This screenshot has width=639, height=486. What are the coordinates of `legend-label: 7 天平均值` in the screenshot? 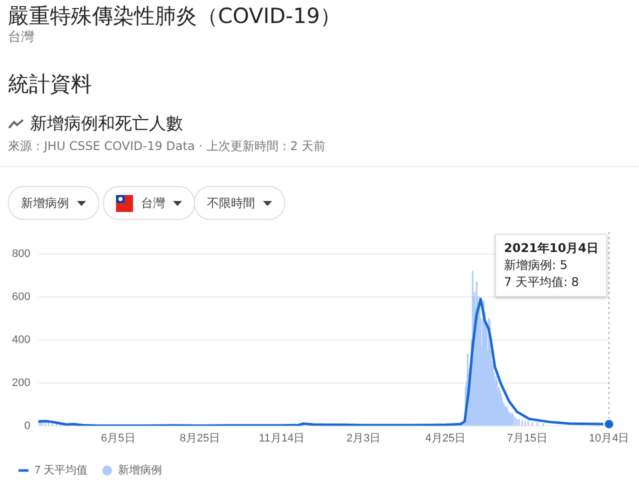 It's located at (61, 470).